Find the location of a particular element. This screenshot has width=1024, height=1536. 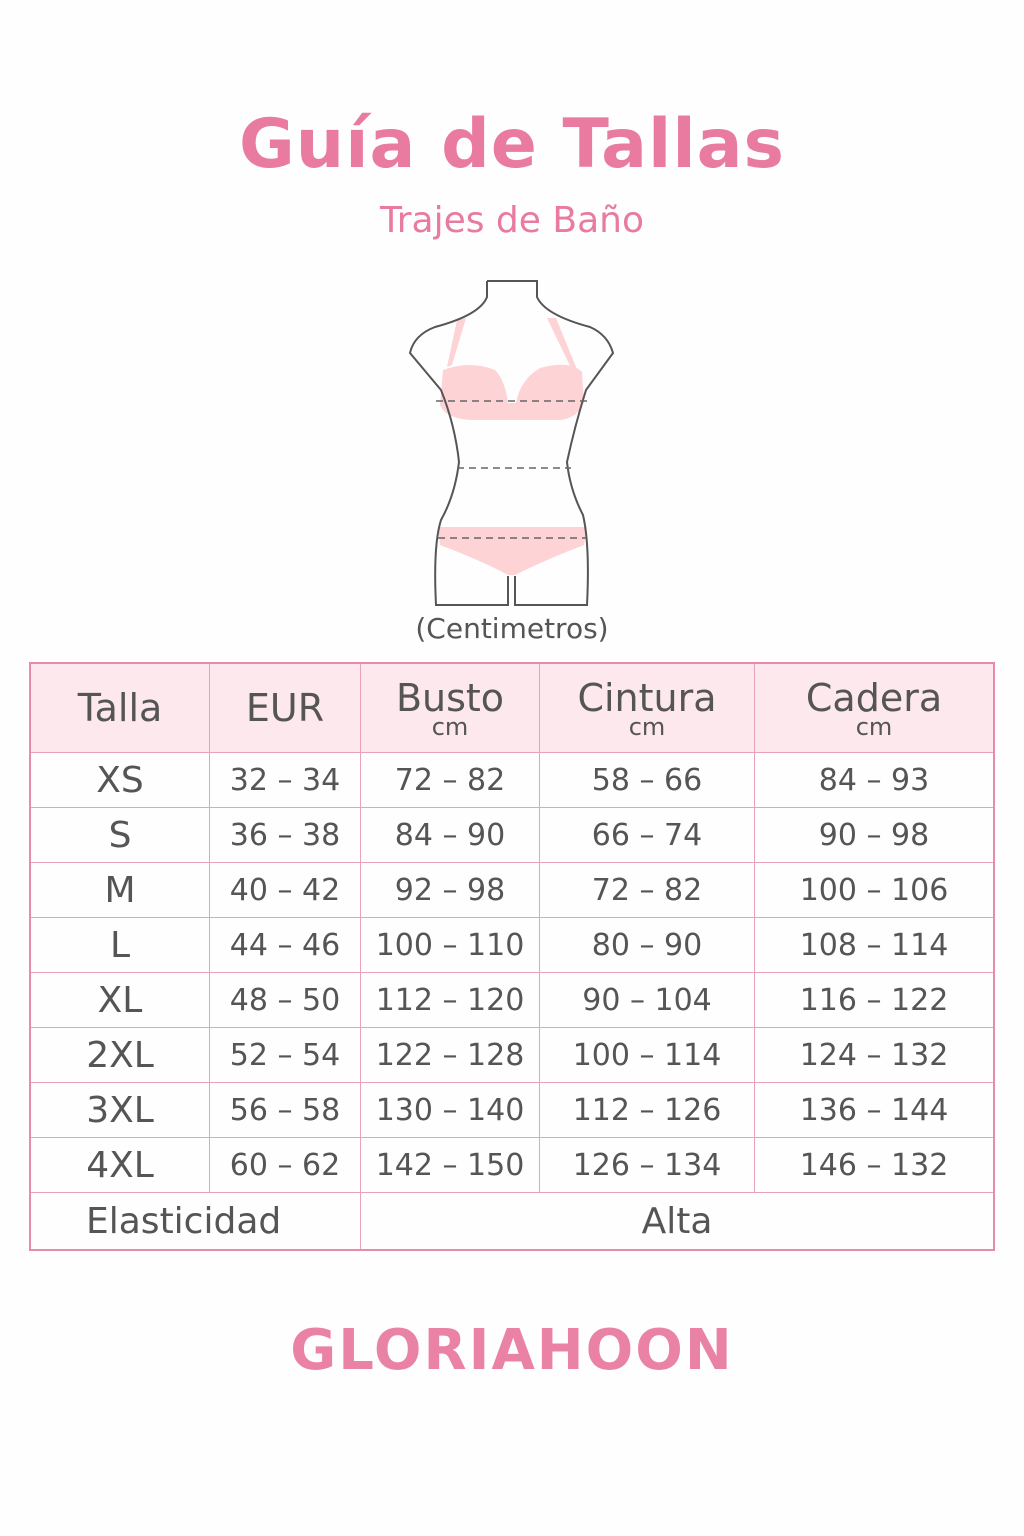

body-measurement-figure-icon is located at coordinates (511, 443).